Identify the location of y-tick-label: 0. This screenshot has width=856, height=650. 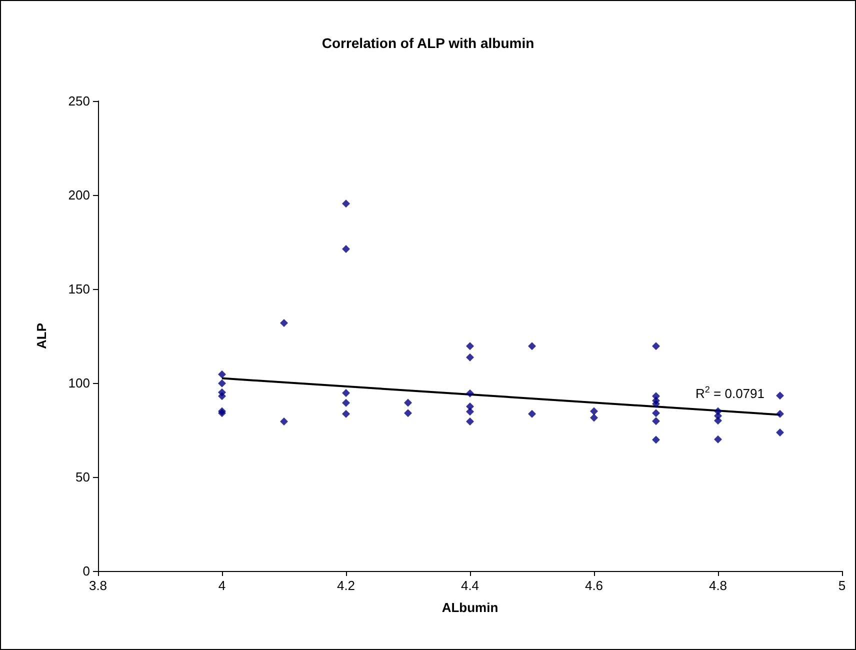
(86, 571).